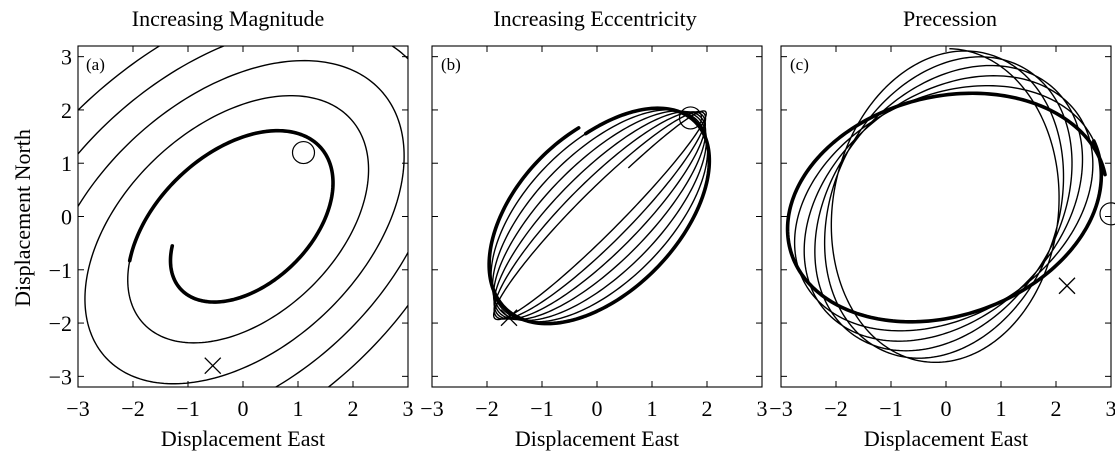  Describe the element at coordinates (780, 408) in the screenshot. I see `panel-c-xtick-label: −3` at that location.